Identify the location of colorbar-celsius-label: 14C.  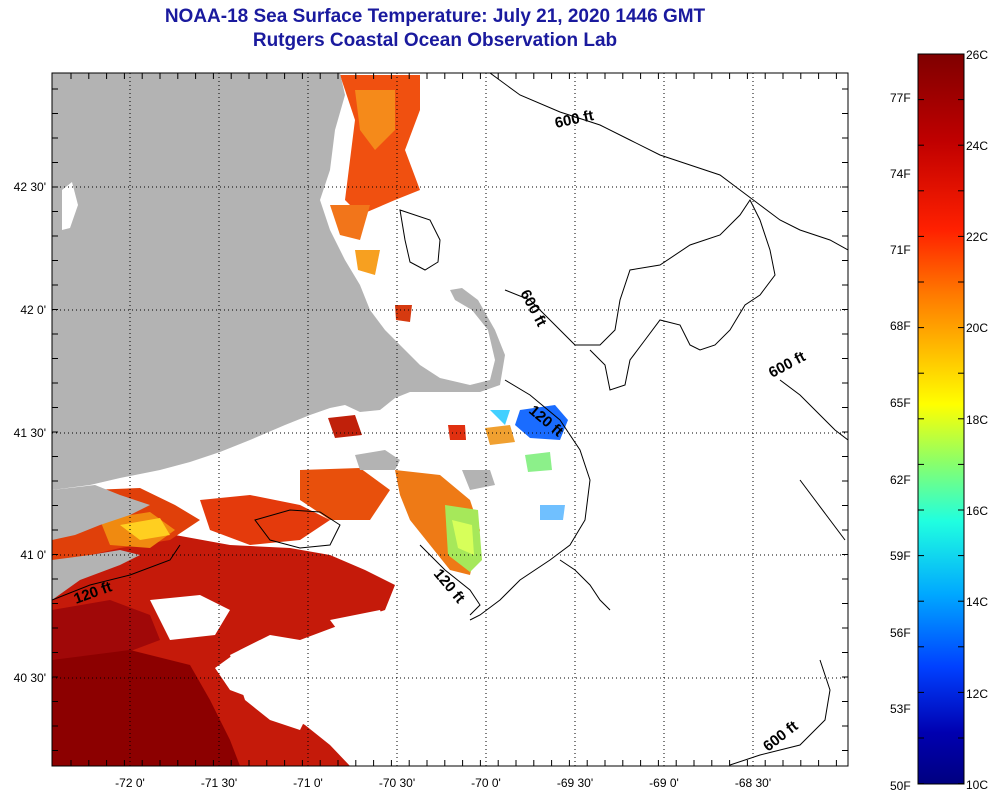
(977, 602).